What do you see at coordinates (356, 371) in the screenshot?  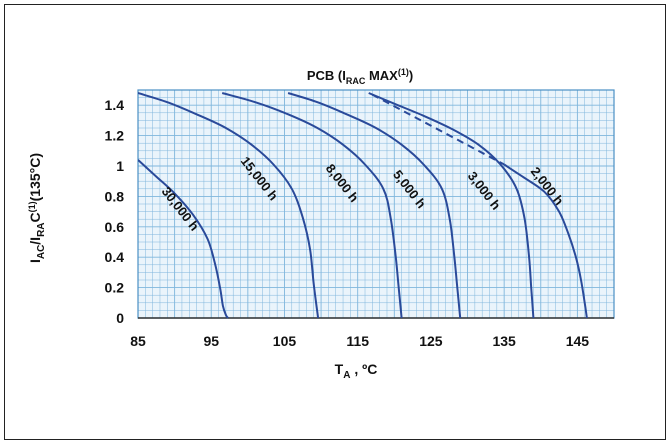 I see `x-axis-label: TA , ºC` at bounding box center [356, 371].